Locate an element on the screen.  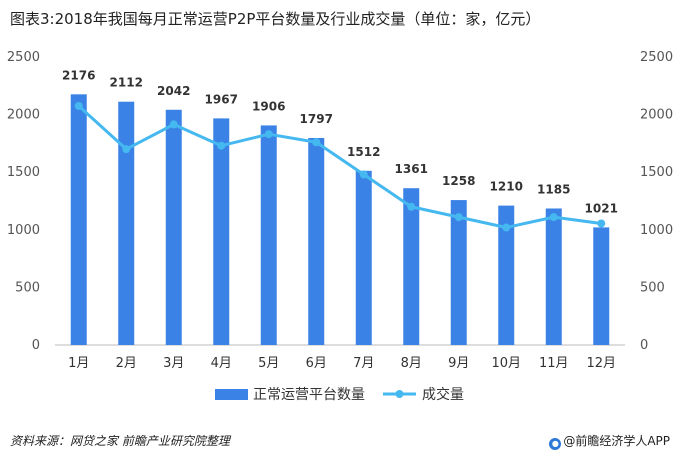
legend-bar-swatch is located at coordinates (231, 394).